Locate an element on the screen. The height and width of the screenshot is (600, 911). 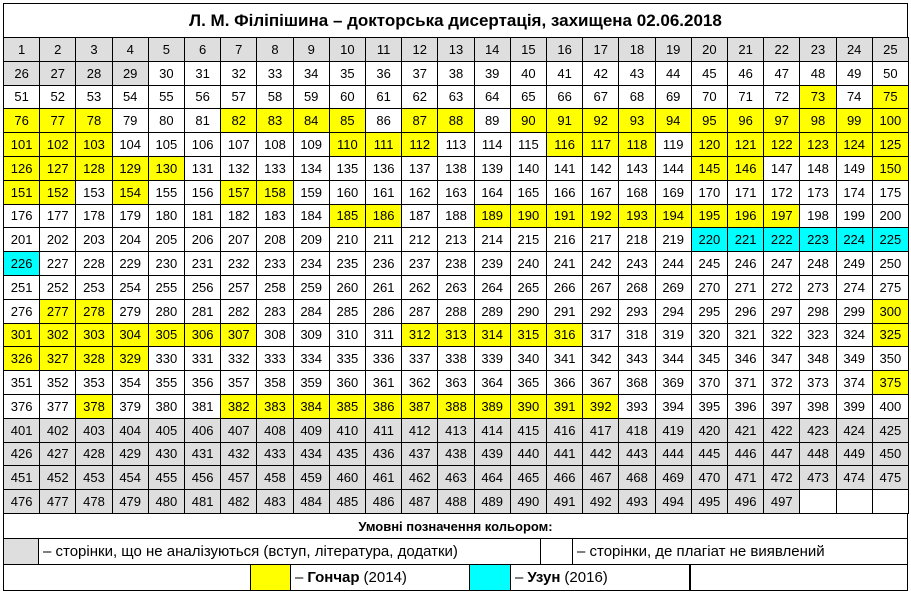
page-cell: 227 is located at coordinates (58, 263).